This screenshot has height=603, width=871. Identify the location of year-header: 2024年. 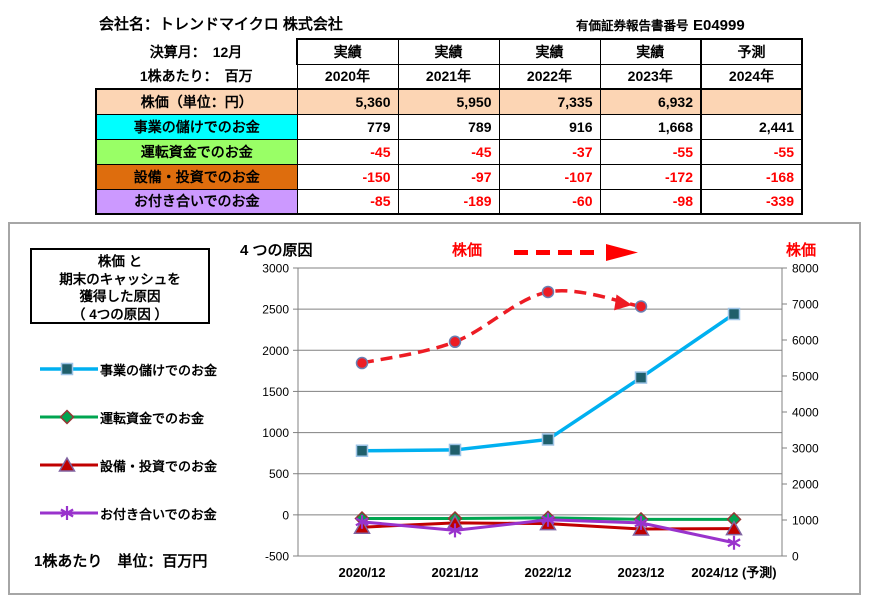
(751, 76).